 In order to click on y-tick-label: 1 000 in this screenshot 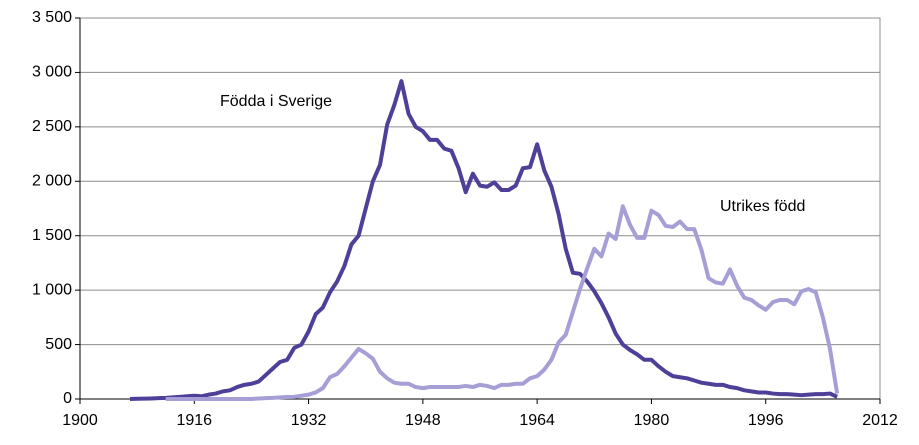, I will do `click(52, 289)`.